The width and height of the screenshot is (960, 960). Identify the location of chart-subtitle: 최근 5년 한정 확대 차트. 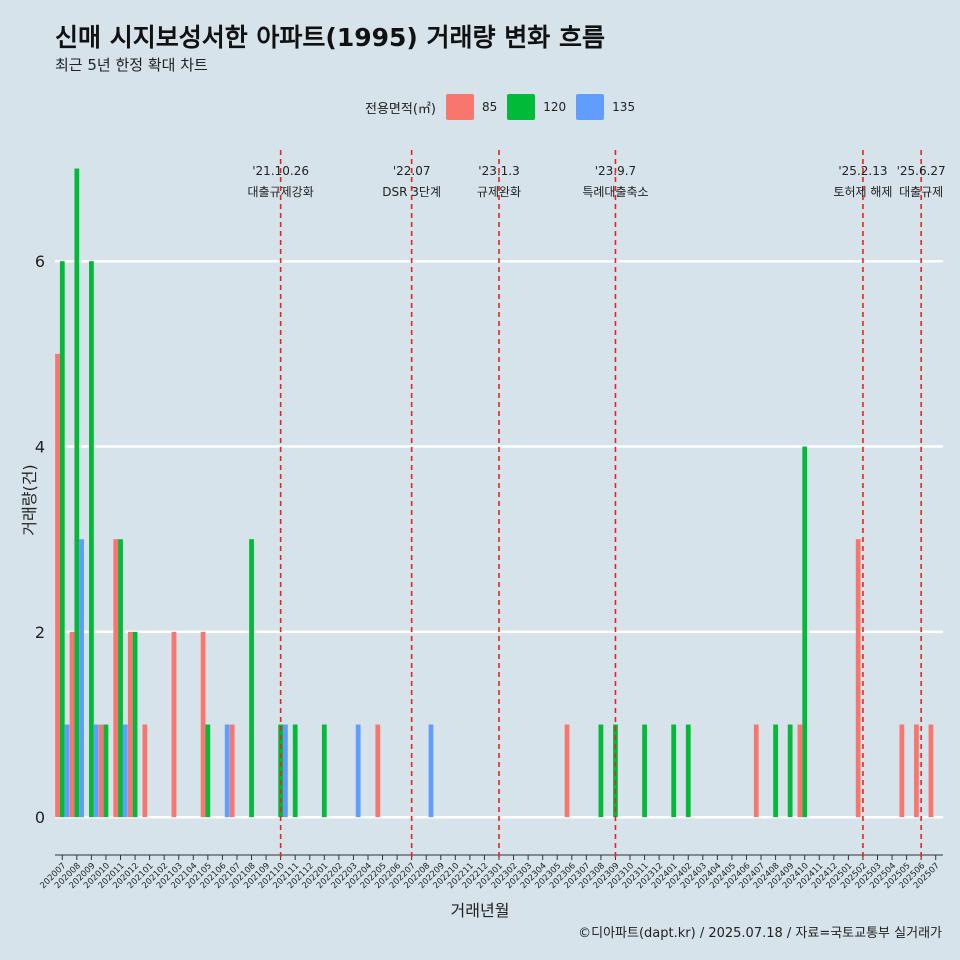
(131, 65).